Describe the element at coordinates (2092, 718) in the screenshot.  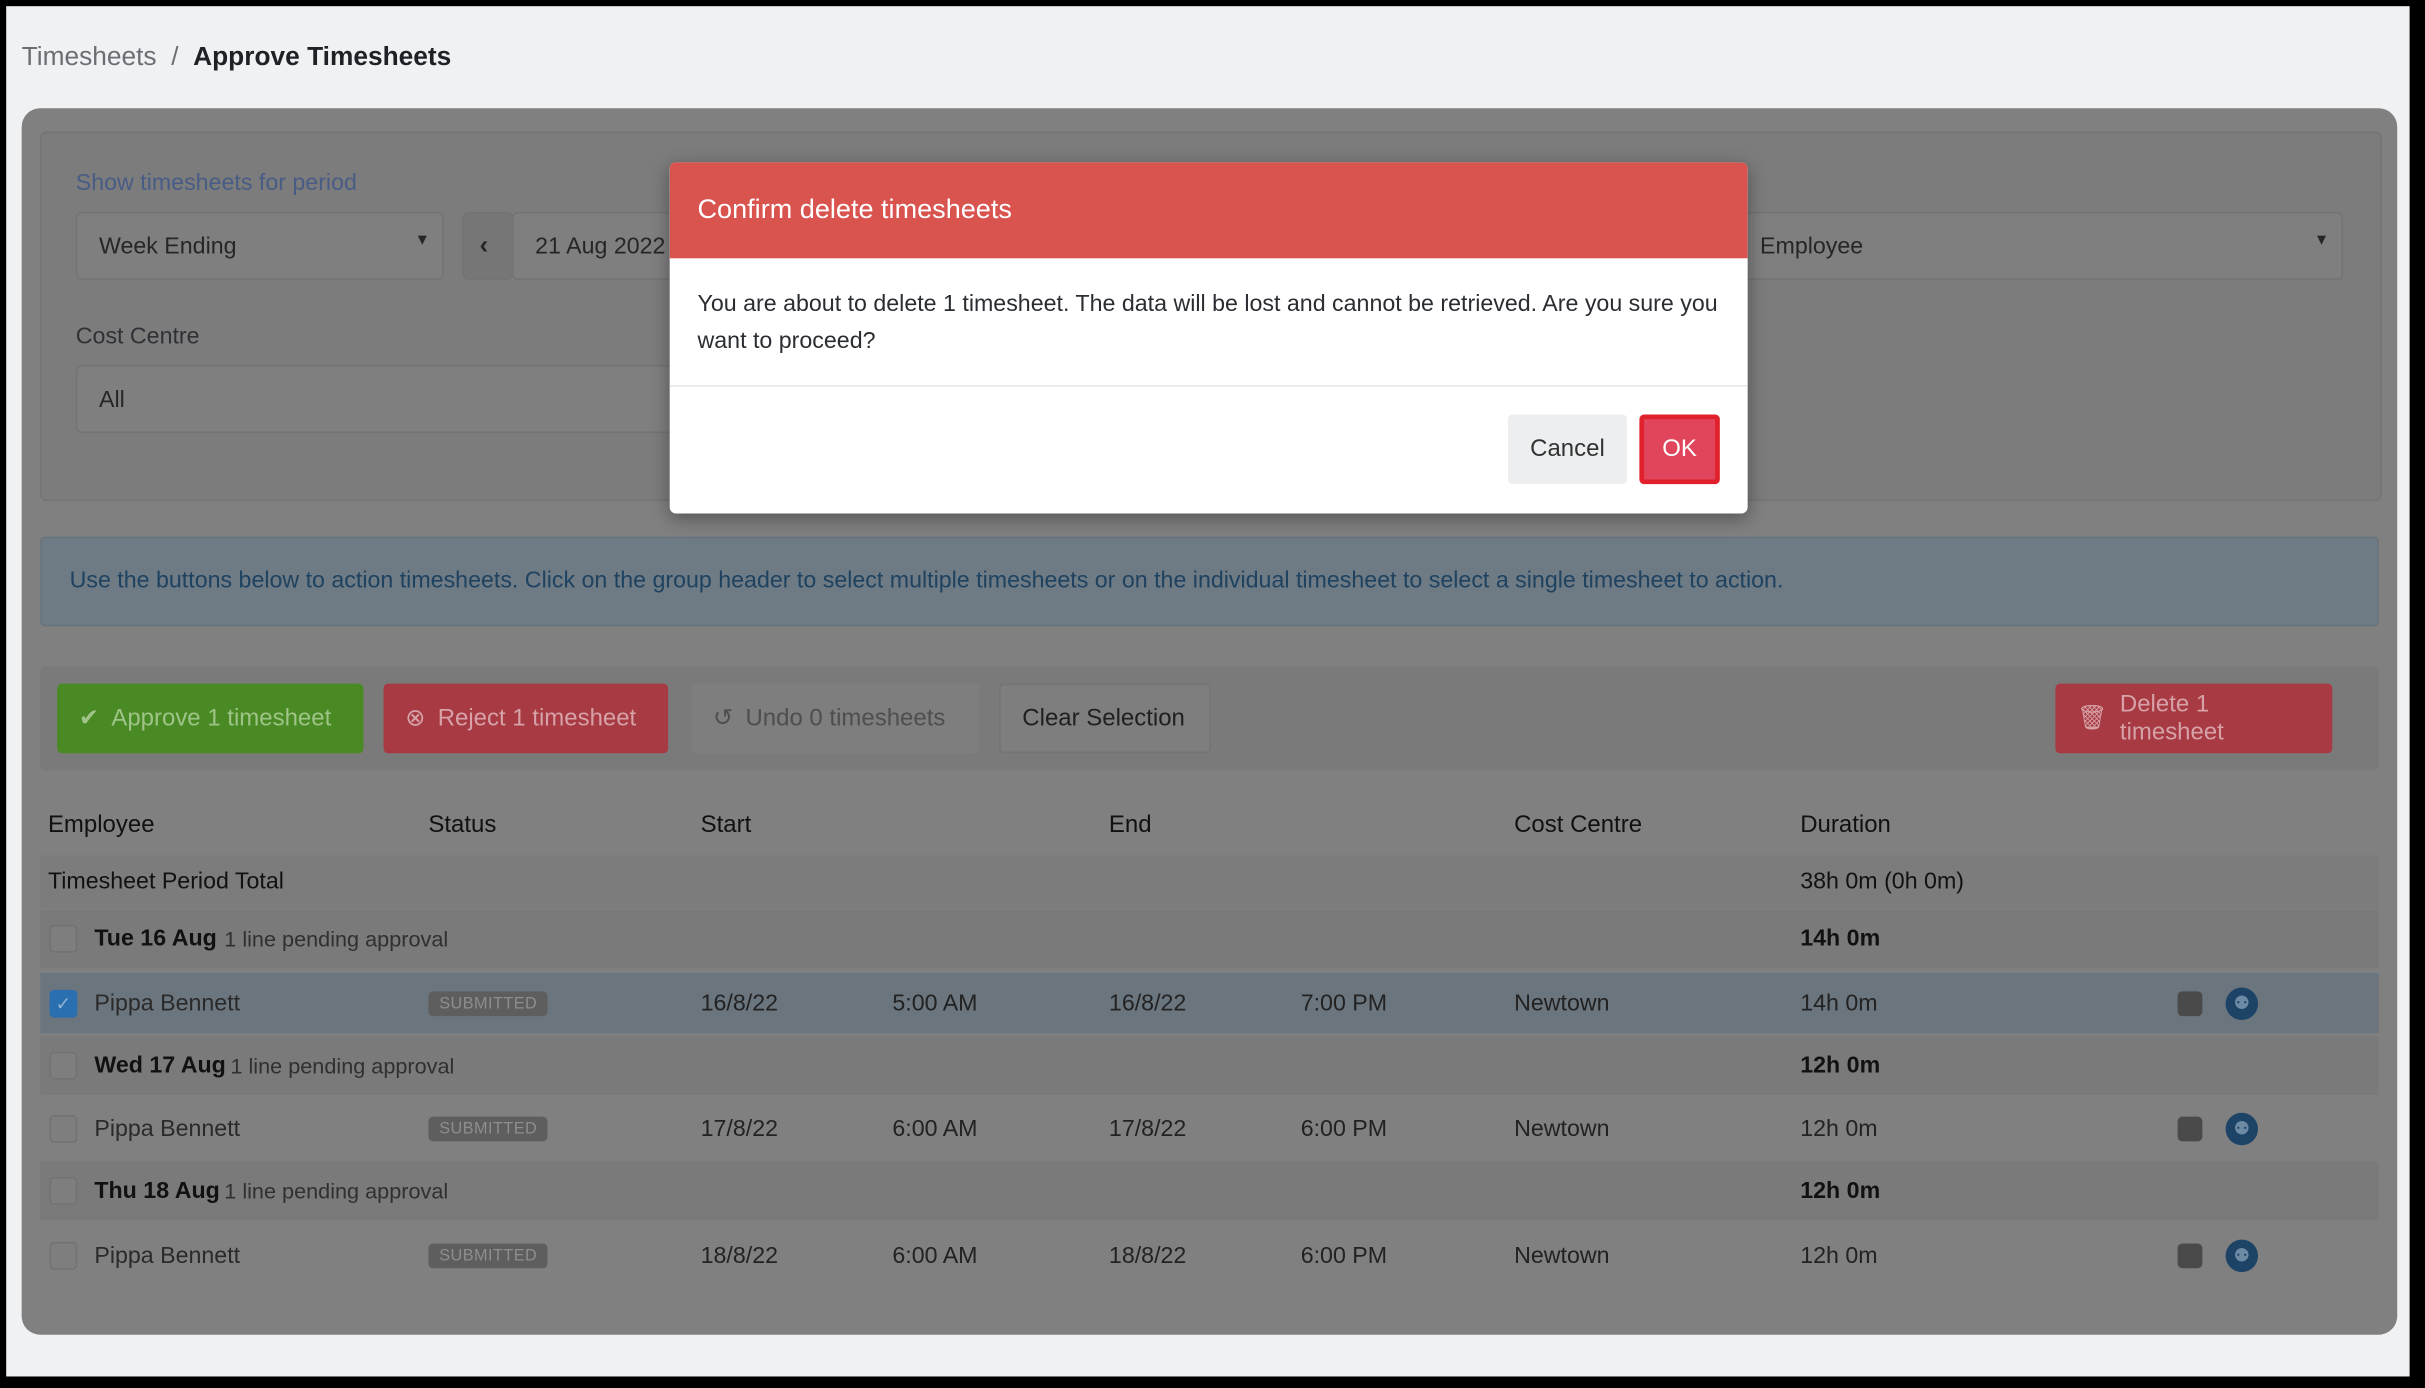
I see `trash-icon: 🗑` at that location.